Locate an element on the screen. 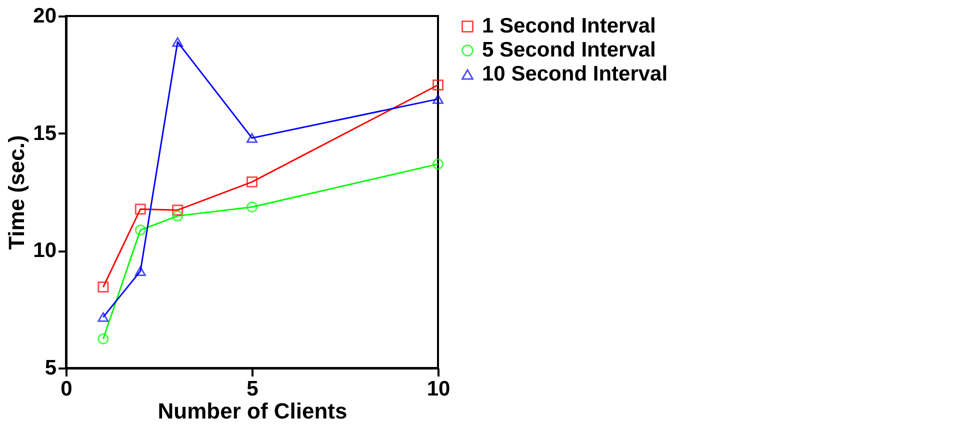  legend-label: 5 Second Interval is located at coordinates (569, 50).